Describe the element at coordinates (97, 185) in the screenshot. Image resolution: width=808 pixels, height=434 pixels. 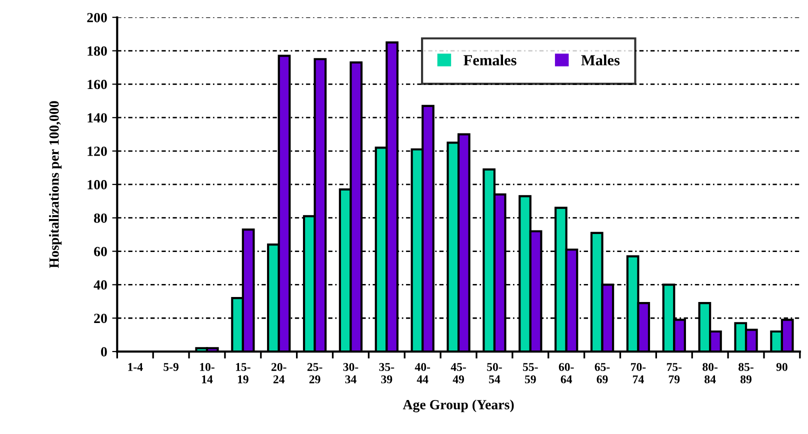
I see `y-tick-label: 100` at that location.